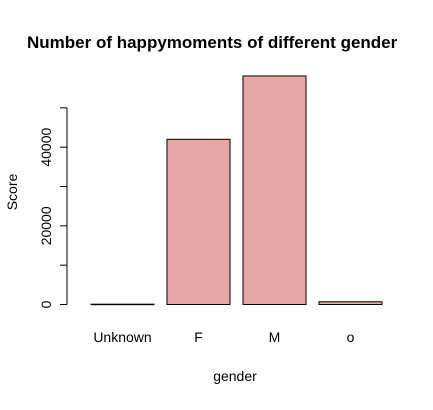  What do you see at coordinates (46, 304) in the screenshot?
I see `y-tick-label: 0` at bounding box center [46, 304].